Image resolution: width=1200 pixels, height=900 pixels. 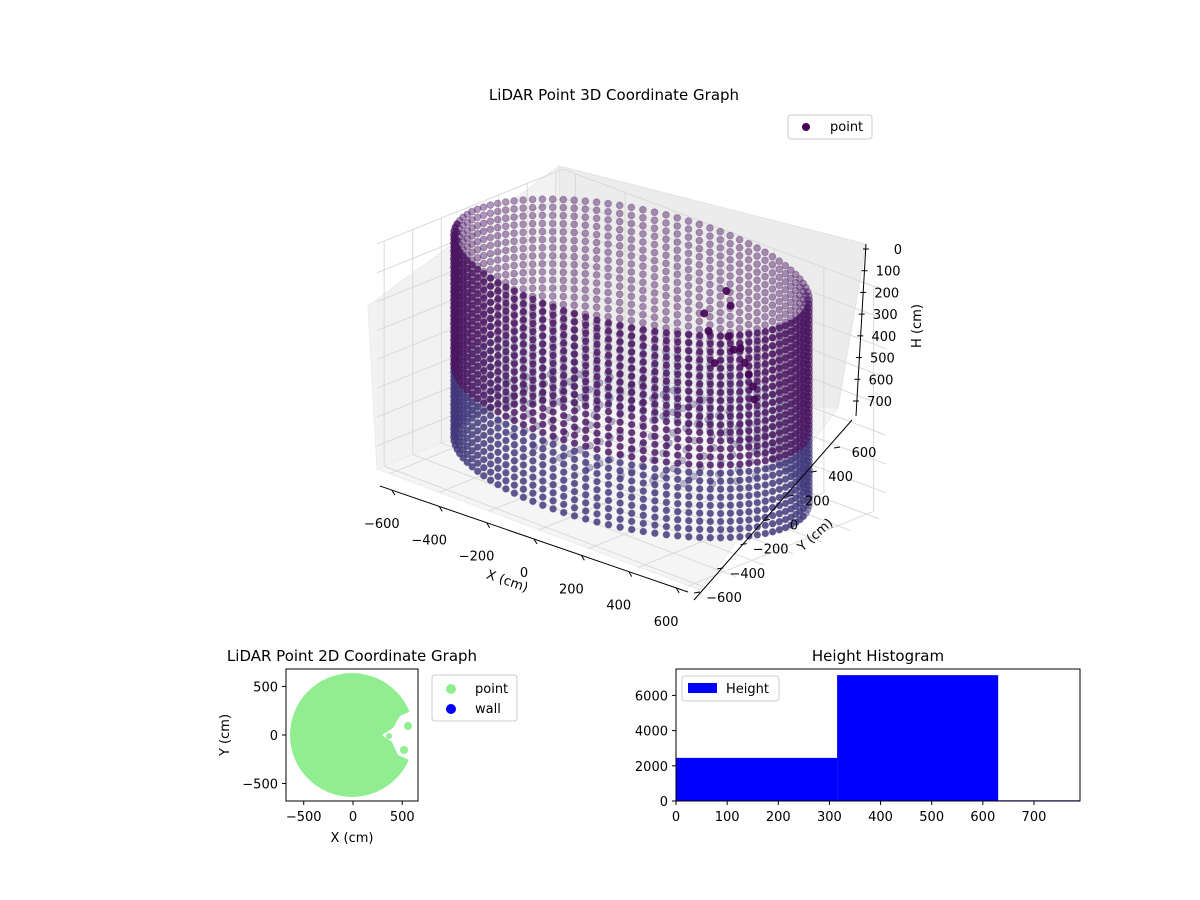 I want to click on legend-2d: point wall, so click(x=474, y=698).